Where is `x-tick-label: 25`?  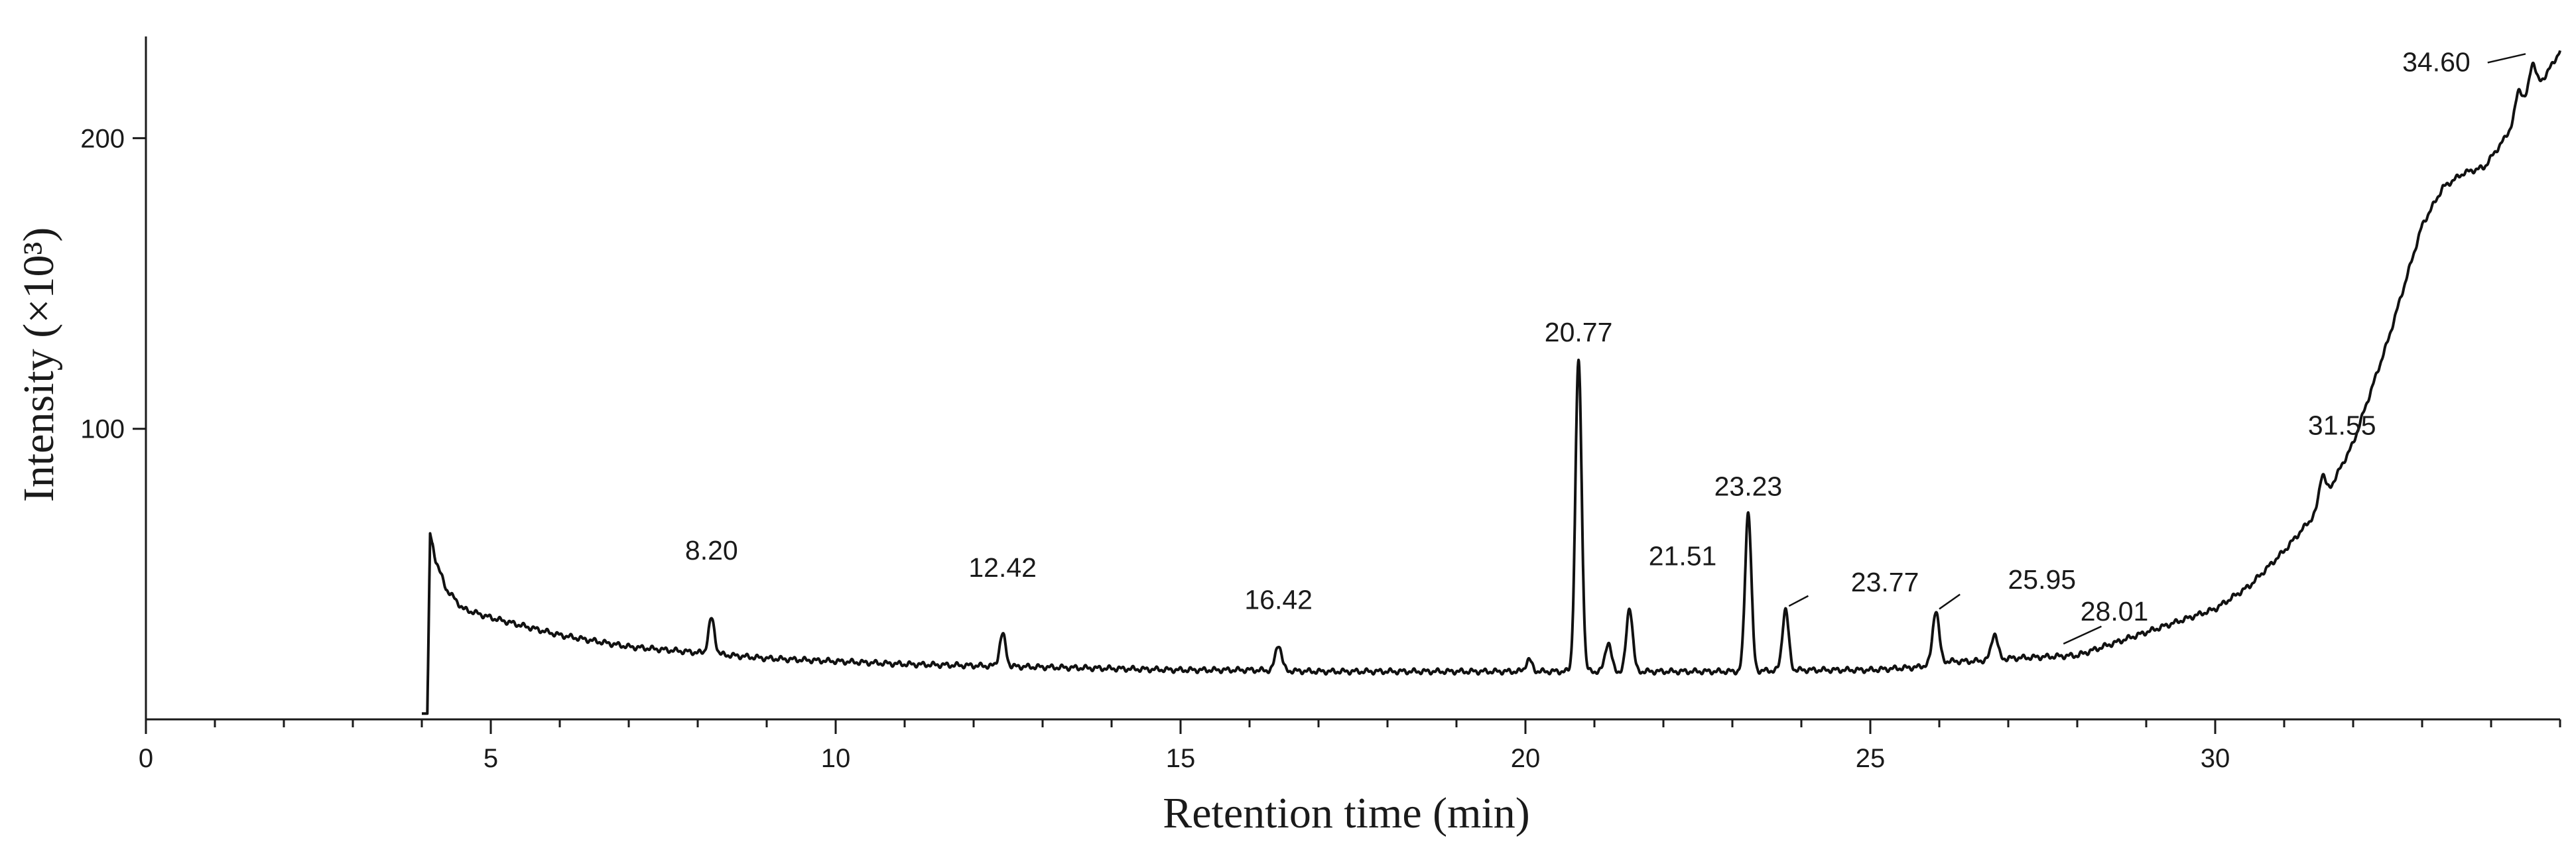
x-tick-label: 25 is located at coordinates (1871, 758).